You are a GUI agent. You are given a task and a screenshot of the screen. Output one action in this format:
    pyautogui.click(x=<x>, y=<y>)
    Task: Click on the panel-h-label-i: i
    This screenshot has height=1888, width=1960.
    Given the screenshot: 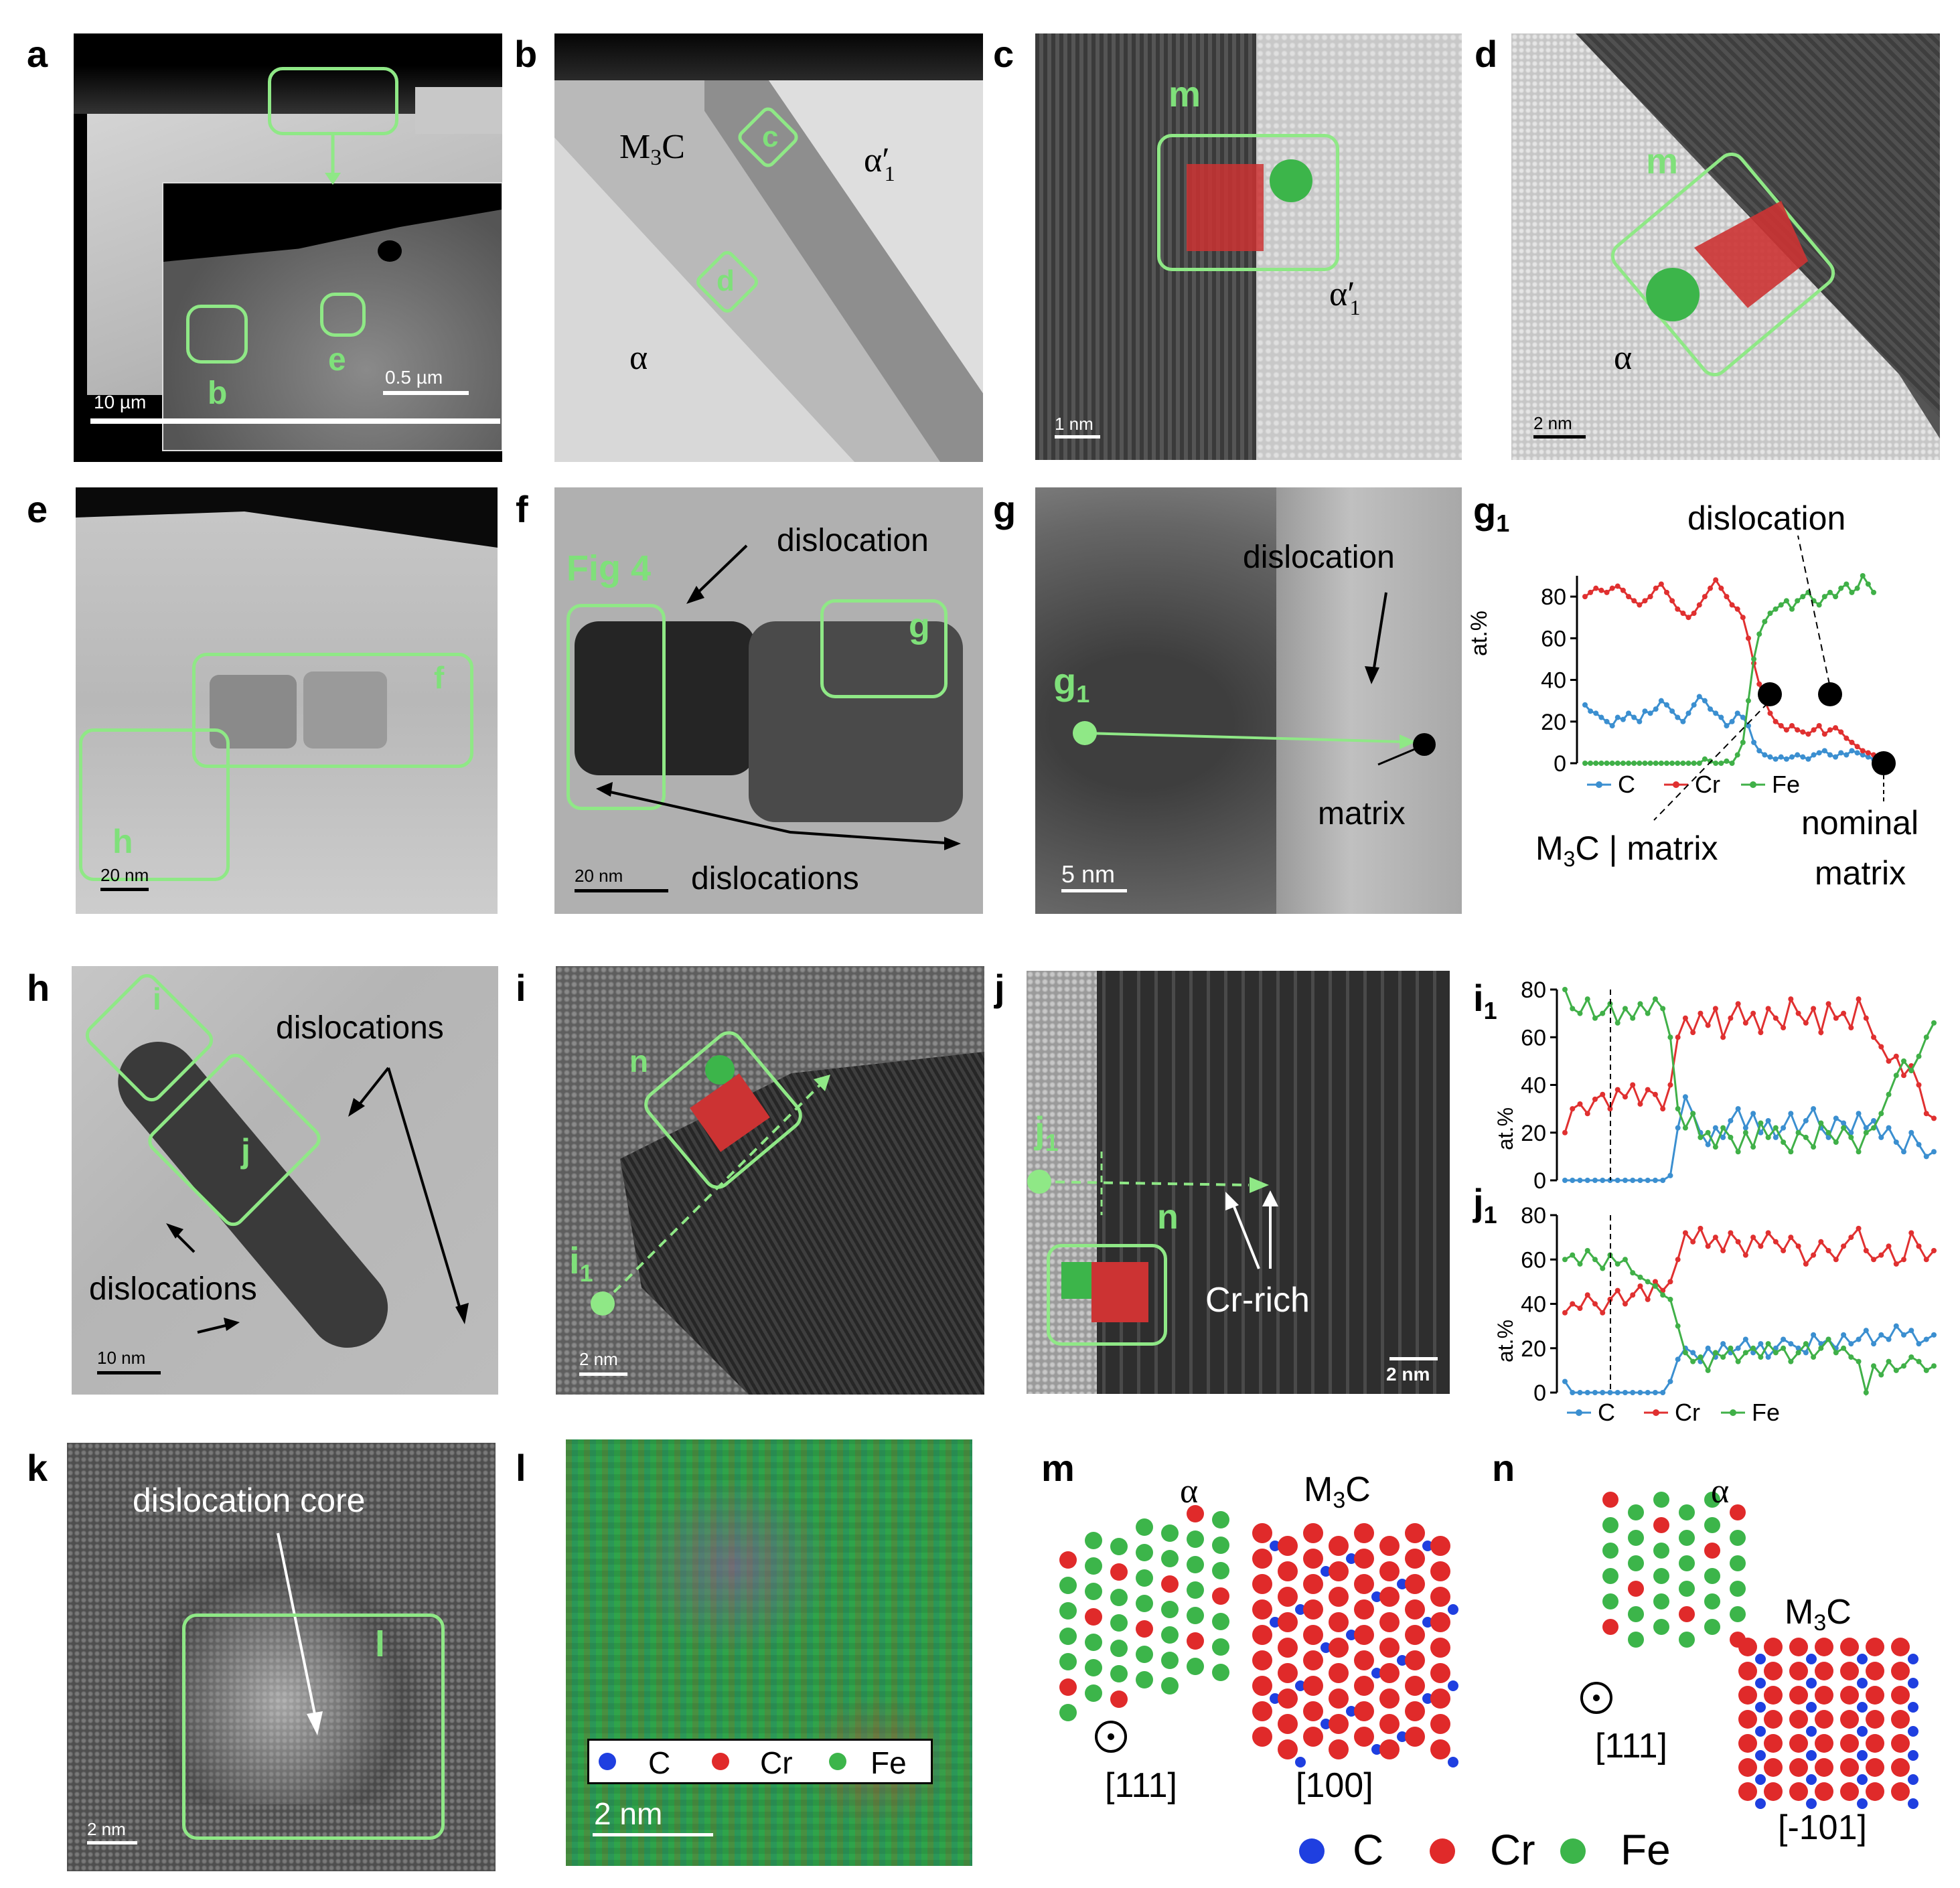 What is the action you would take?
    pyautogui.click(x=157, y=998)
    